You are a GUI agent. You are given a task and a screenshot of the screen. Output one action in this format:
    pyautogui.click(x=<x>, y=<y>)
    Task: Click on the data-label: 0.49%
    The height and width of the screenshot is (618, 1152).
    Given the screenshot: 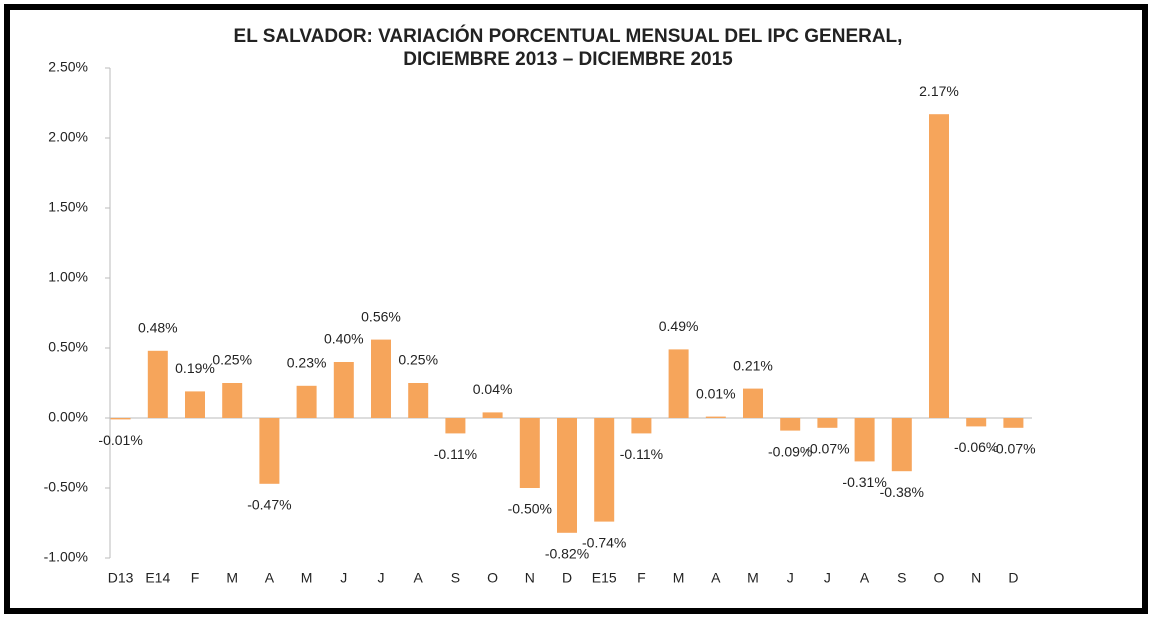 What is the action you would take?
    pyautogui.click(x=679, y=326)
    